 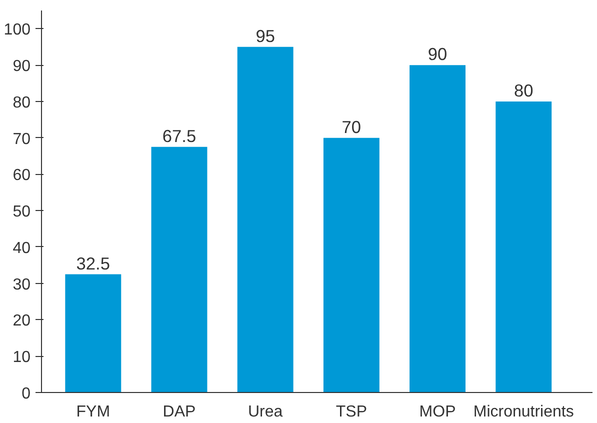 I want to click on y-tick-label: 20, so click(x=21, y=321).